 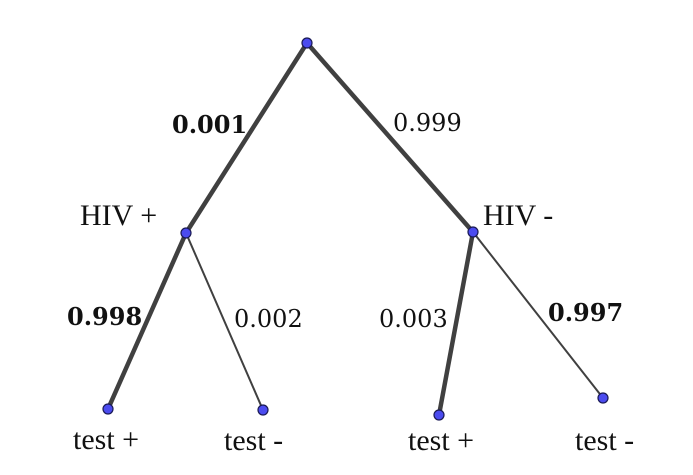 I want to click on edge-hiv-neg-test-neg, so click(x=538, y=315).